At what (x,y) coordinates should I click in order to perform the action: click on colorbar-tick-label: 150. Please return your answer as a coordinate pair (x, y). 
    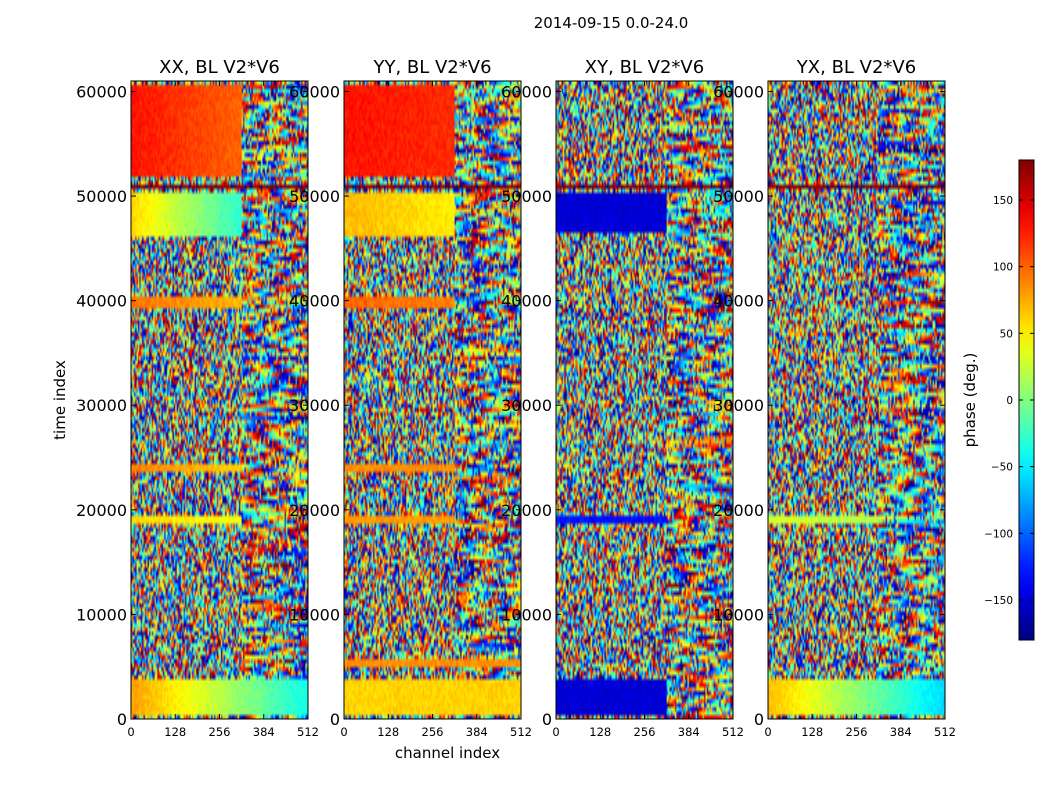
    Looking at the image, I should click on (1003, 201).